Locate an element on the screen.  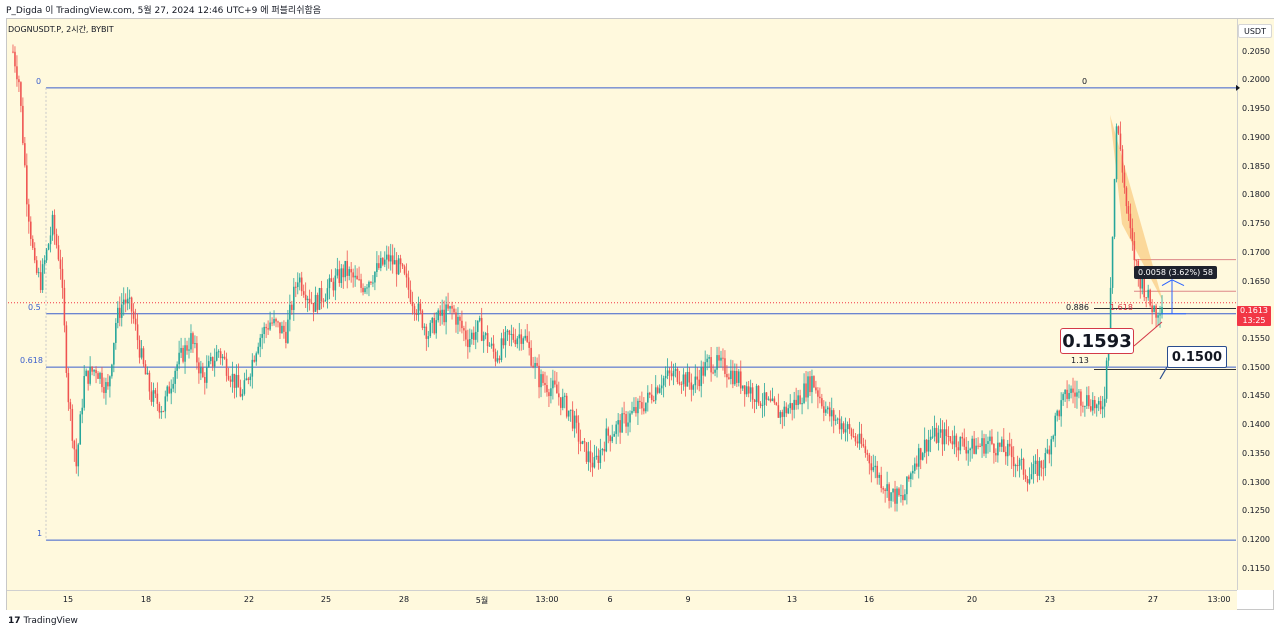
symbol-title: DOGNUSDT.P, 2시간, BYBIT is located at coordinates (61, 29).